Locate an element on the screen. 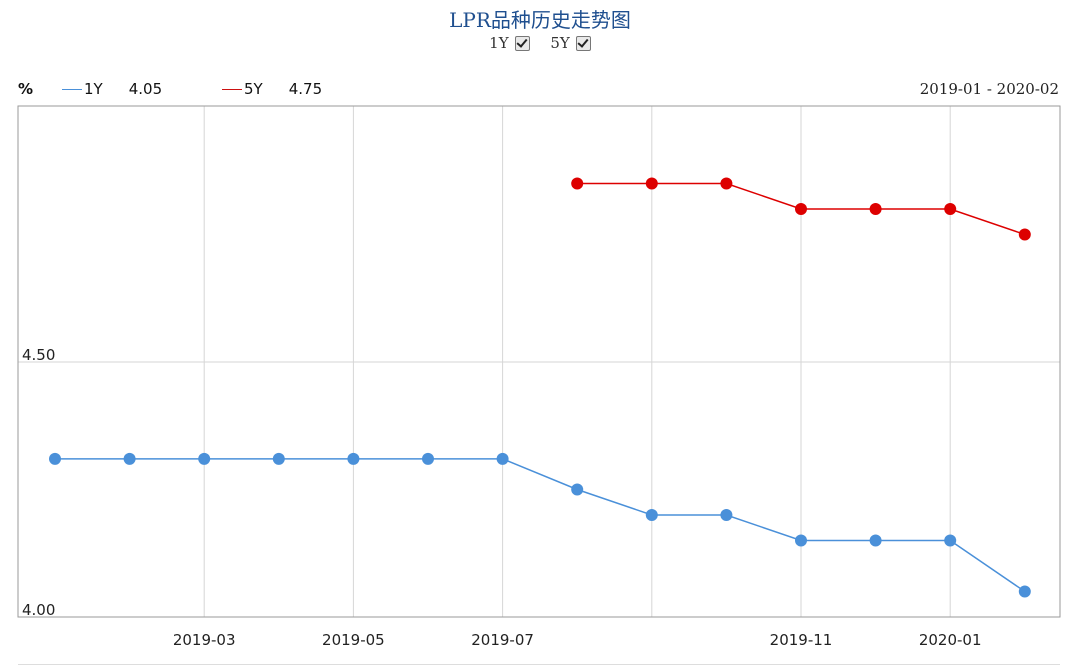  legend-row: % 1Y 4.05 5Y 4.75 2019-01 - 2020-02 is located at coordinates (533, 89).